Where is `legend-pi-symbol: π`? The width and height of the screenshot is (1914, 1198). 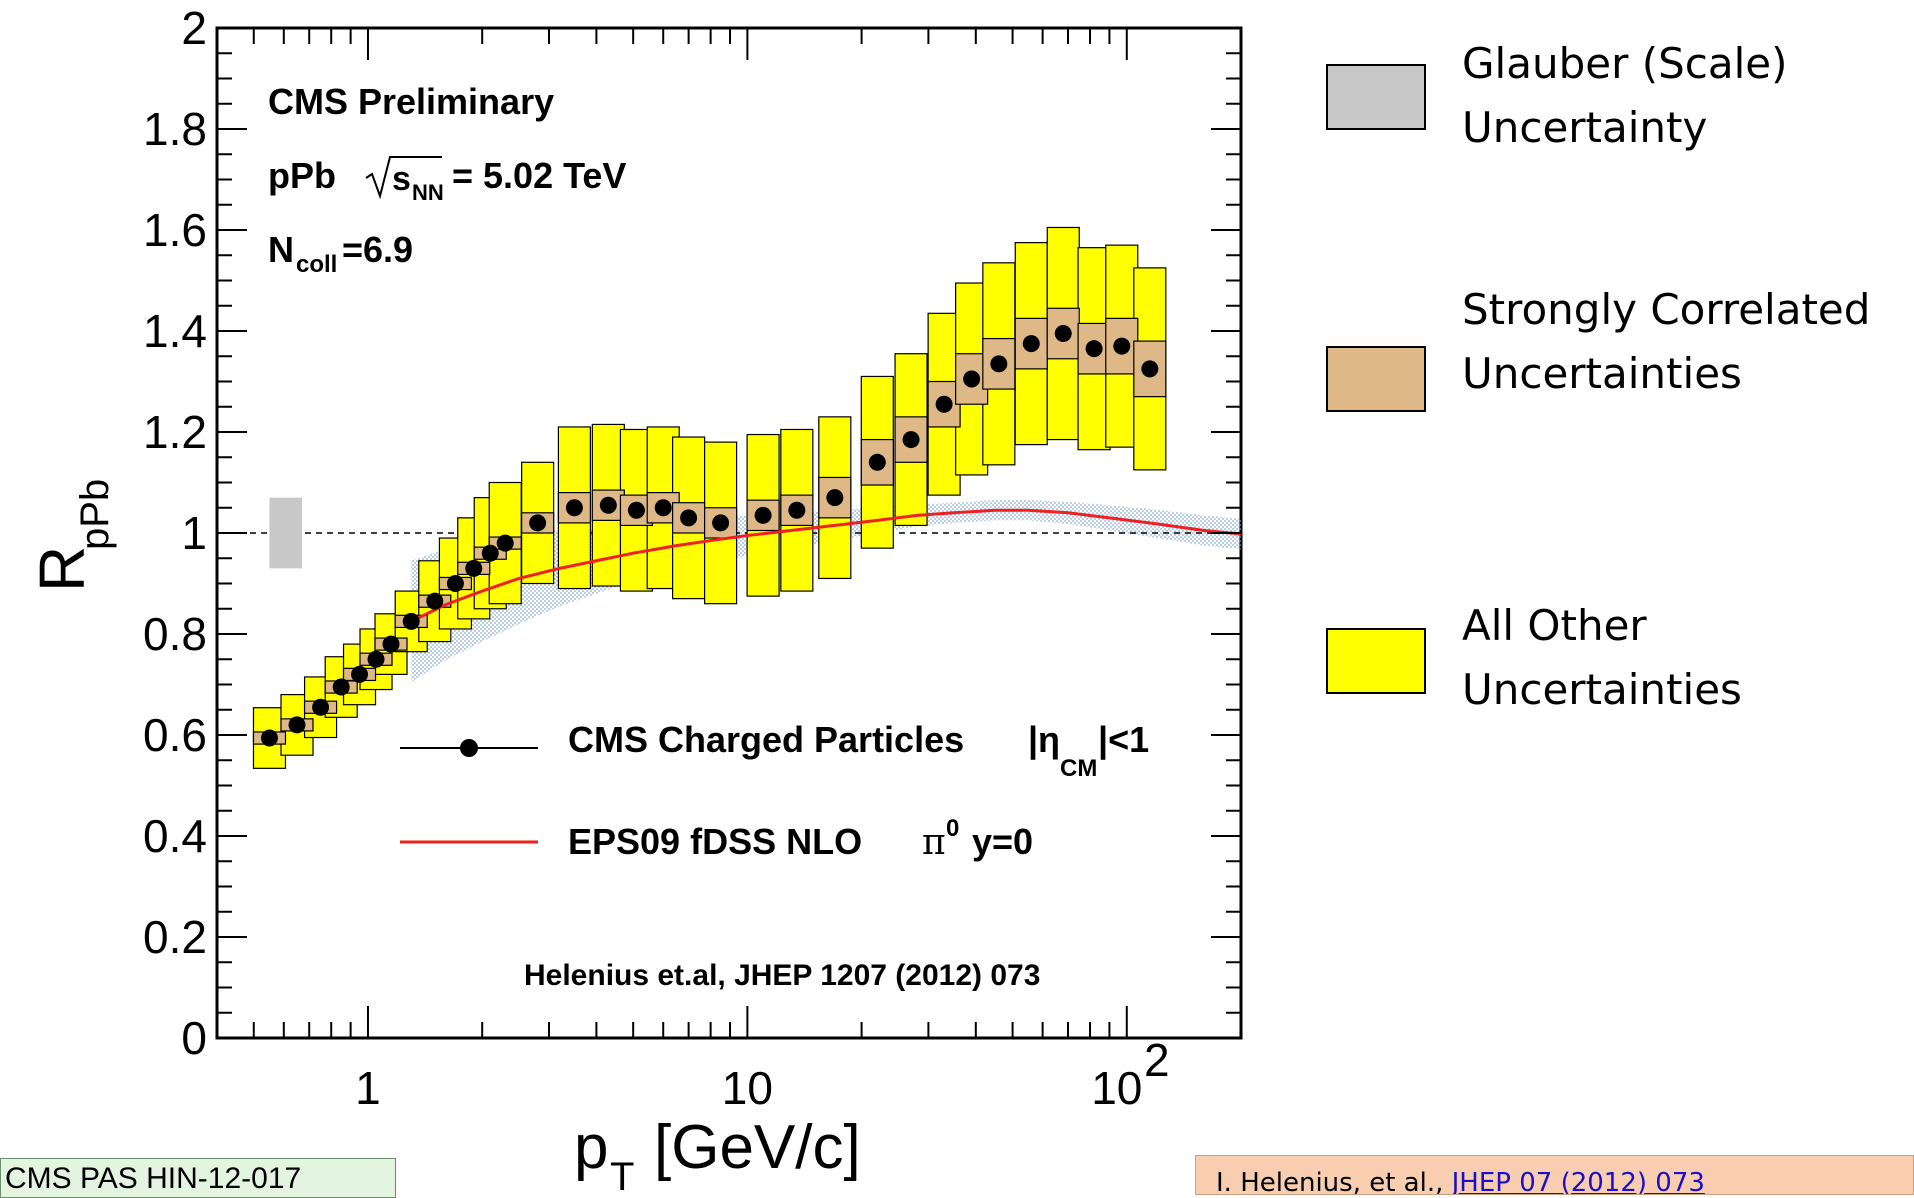
legend-pi-symbol: π is located at coordinates (934, 842).